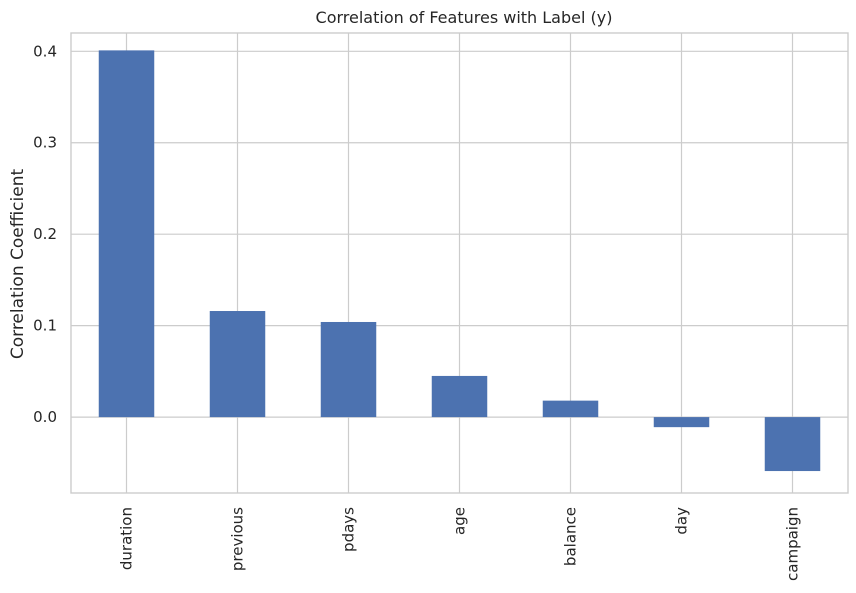  What do you see at coordinates (237, 364) in the screenshot?
I see `bar-previous` at bounding box center [237, 364].